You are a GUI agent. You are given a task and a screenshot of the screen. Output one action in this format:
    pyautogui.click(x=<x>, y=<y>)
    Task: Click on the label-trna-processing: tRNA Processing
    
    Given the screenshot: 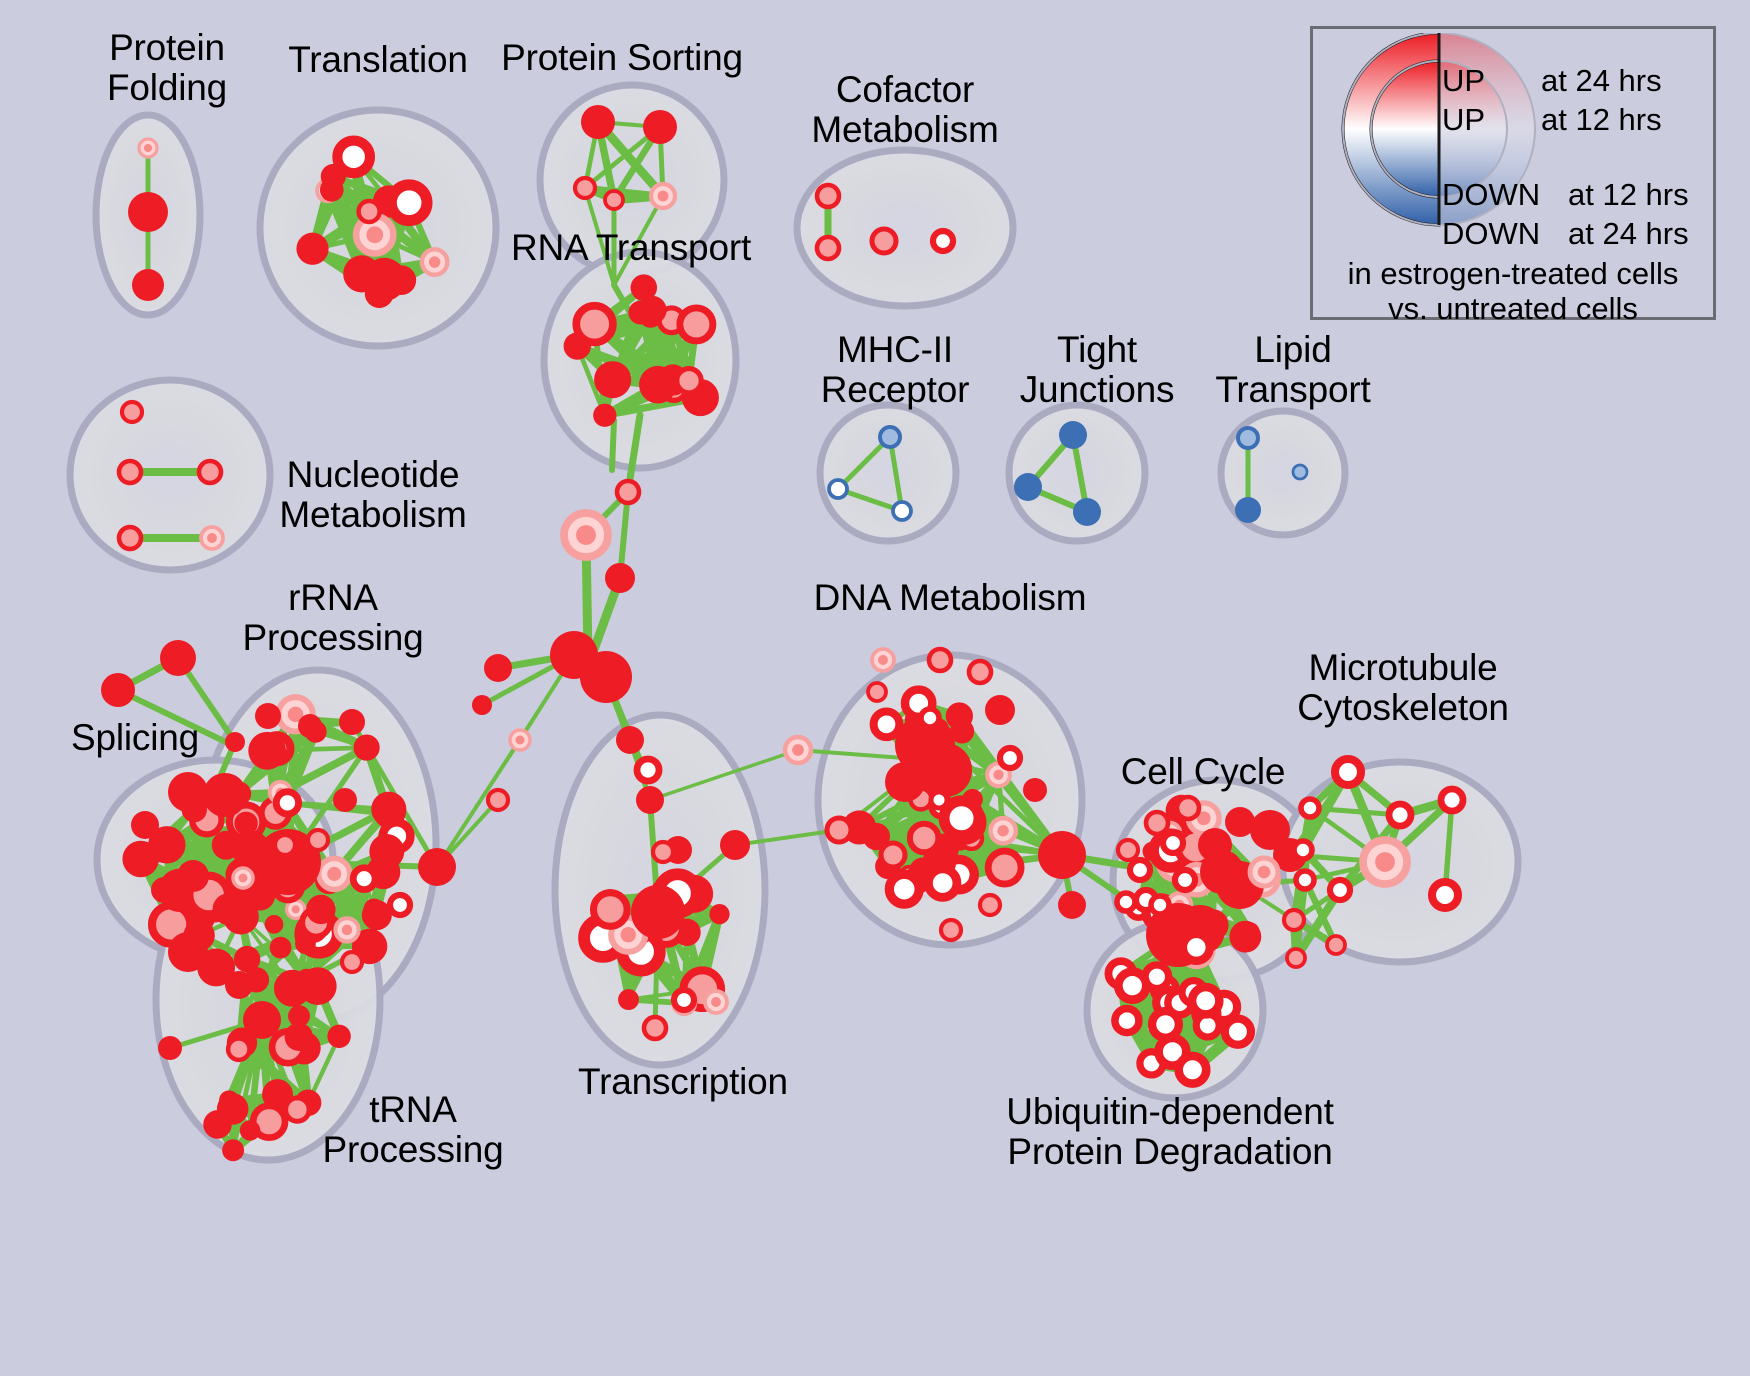 What is the action you would take?
    pyautogui.click(x=413, y=1129)
    